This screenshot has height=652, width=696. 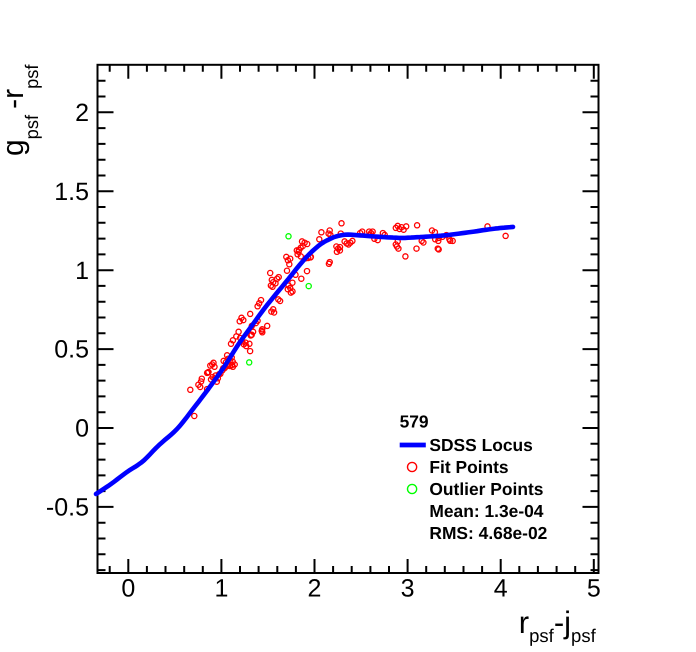 What do you see at coordinates (594, 589) in the screenshot?
I see `svg-text: 5` at bounding box center [594, 589].